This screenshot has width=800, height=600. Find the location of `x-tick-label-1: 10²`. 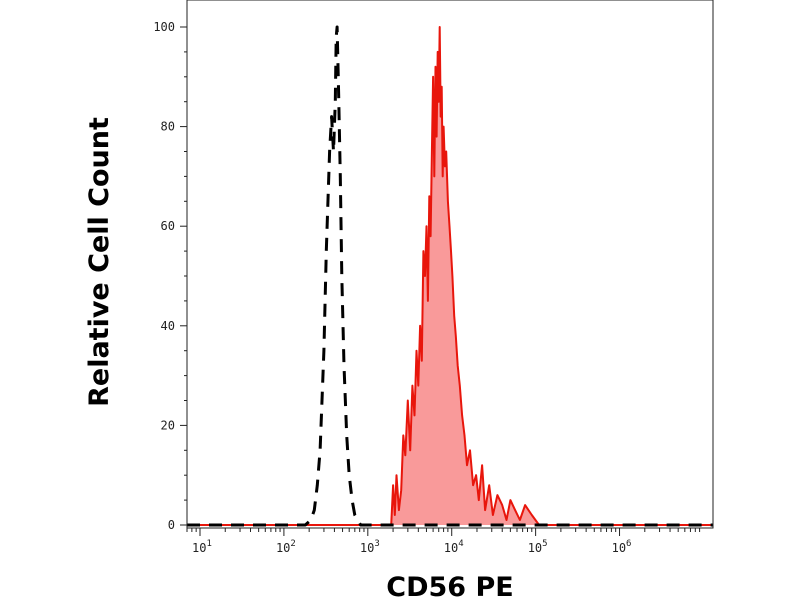

x-tick-label-1: 10² is located at coordinates (286, 547).